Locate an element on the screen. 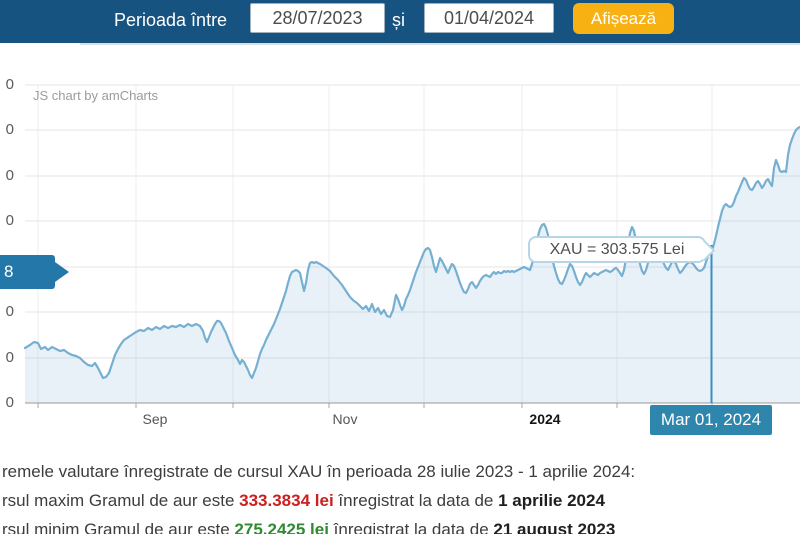 This screenshot has width=800, height=534. footer-text-part: 21 august 2023 is located at coordinates (554, 527).